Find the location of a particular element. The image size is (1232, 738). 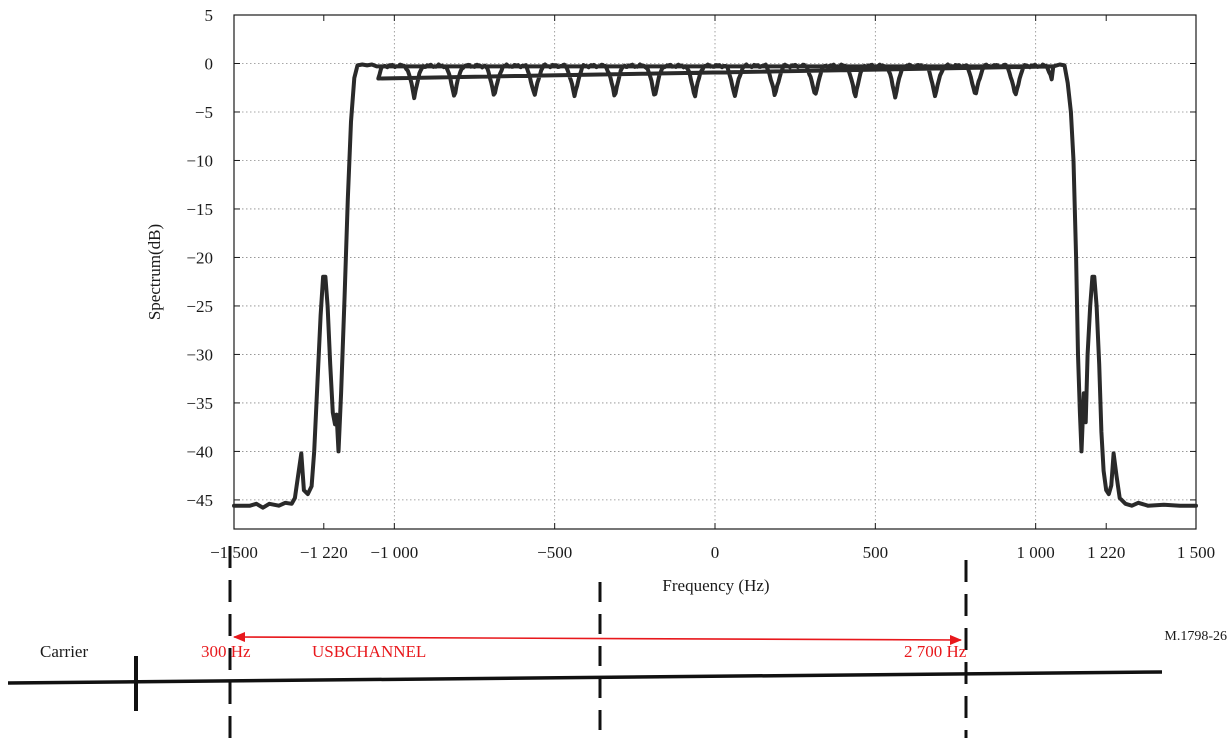

x-tick-label: 1 000 is located at coordinates (1036, 552).